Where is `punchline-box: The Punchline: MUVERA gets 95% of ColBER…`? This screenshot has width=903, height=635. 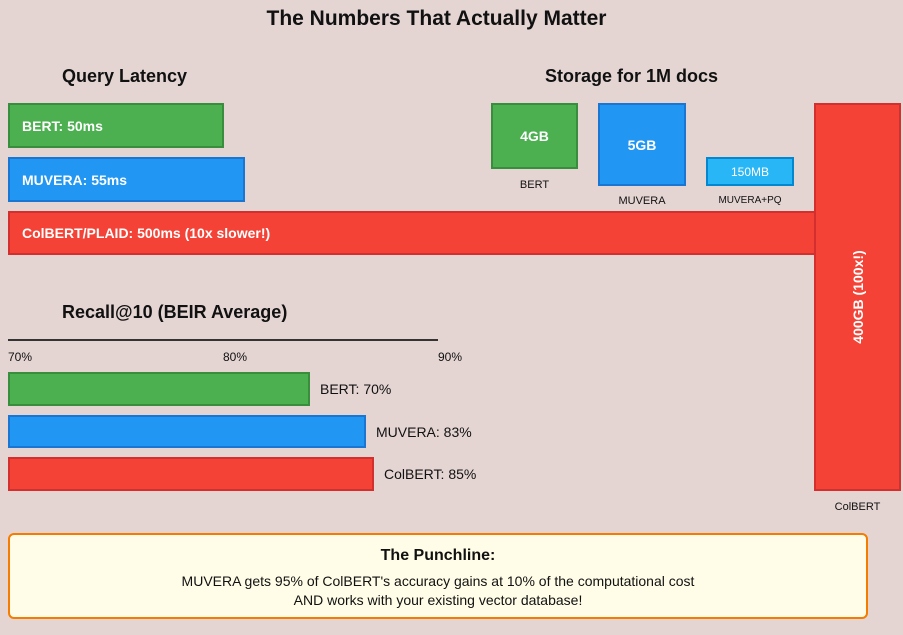 punchline-box: The Punchline: MUVERA gets 95% of ColBER… is located at coordinates (438, 576).